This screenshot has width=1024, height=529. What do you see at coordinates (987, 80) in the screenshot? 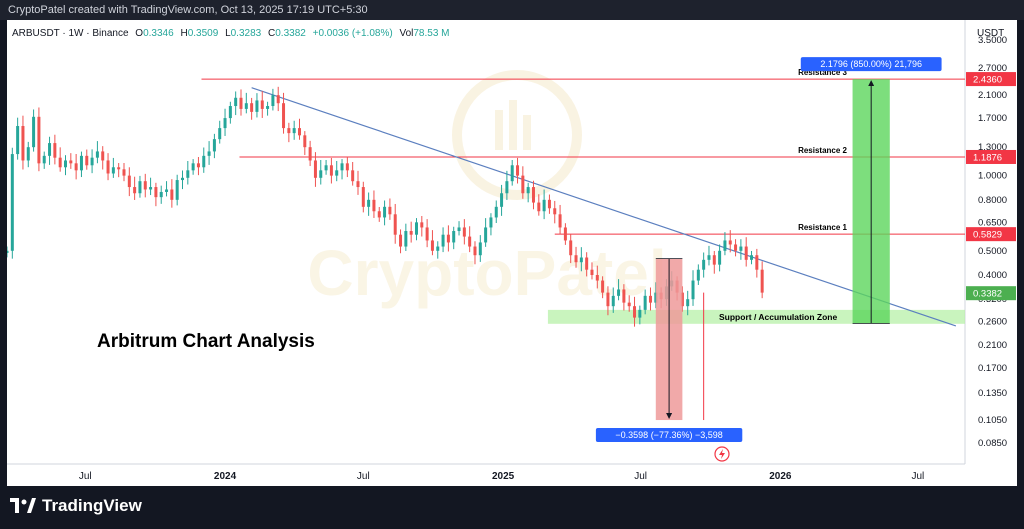
I see `price-level-value: 2.4360` at bounding box center [987, 80].